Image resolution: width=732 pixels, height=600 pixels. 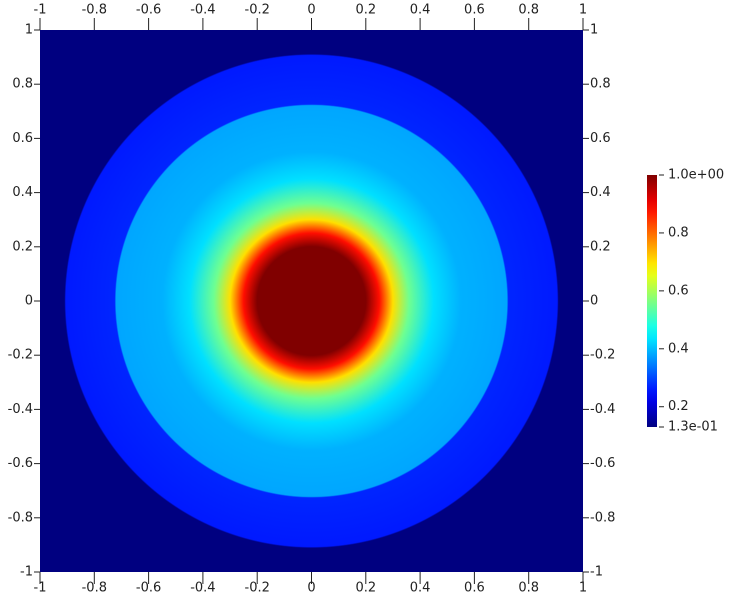 I want to click on x-tick-label-bottom: -0.6, so click(x=148, y=588).